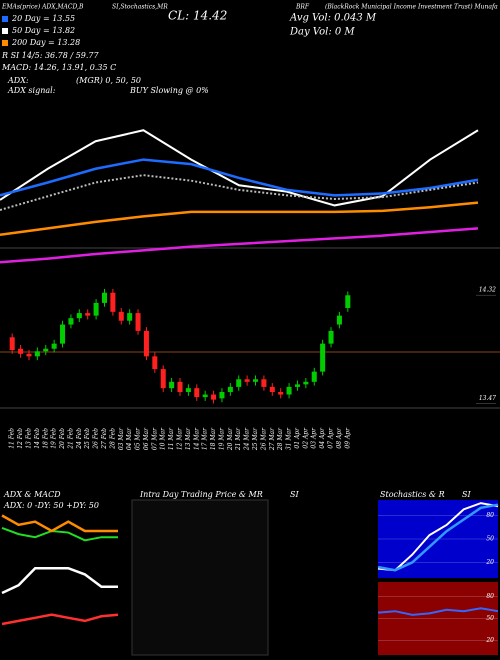 The height and width of the screenshot is (660, 500). Describe the element at coordinates (487, 290) in the screenshot. I see `y-tick-label: 14.32` at that location.